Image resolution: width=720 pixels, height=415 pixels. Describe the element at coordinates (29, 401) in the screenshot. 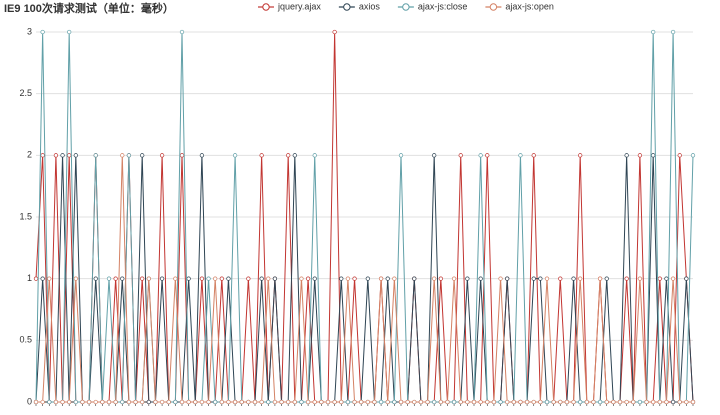

I see `y-tick-label: 0` at that location.